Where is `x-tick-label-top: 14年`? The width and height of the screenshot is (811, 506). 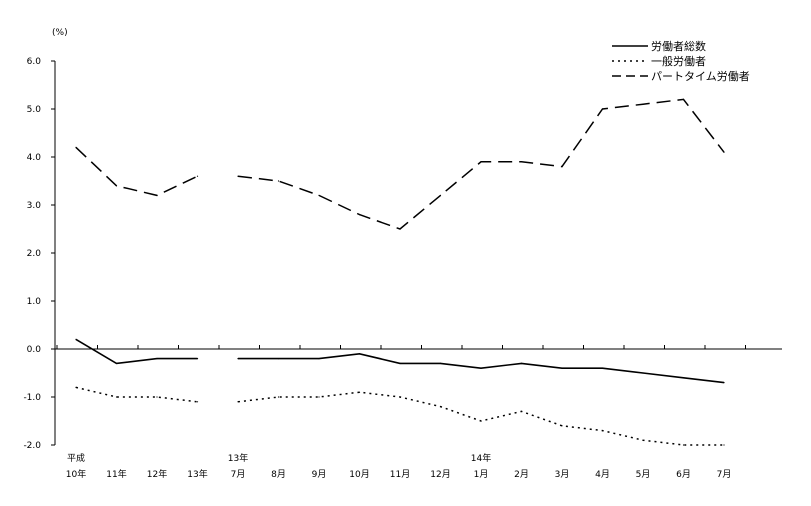 x-tick-label-top: 14年 is located at coordinates (481, 458).